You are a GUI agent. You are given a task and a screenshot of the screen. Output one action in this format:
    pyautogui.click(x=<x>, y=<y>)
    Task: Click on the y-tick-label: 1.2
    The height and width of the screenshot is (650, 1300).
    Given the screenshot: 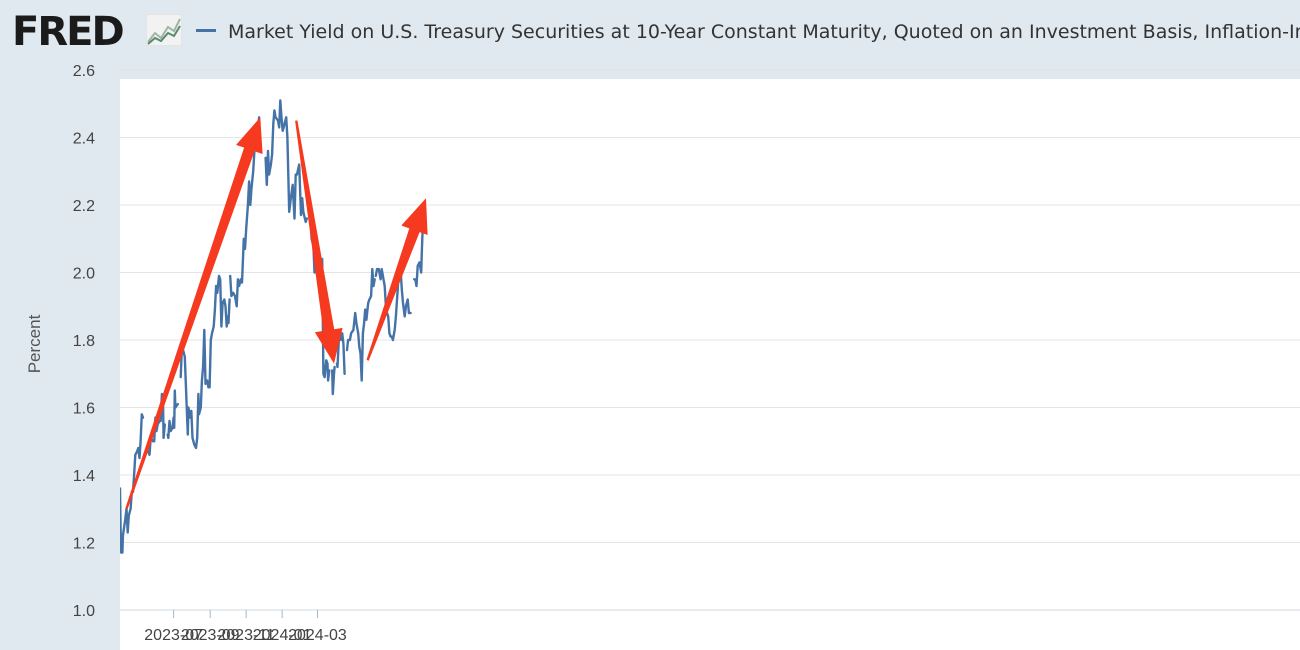 What is the action you would take?
    pyautogui.click(x=84, y=544)
    